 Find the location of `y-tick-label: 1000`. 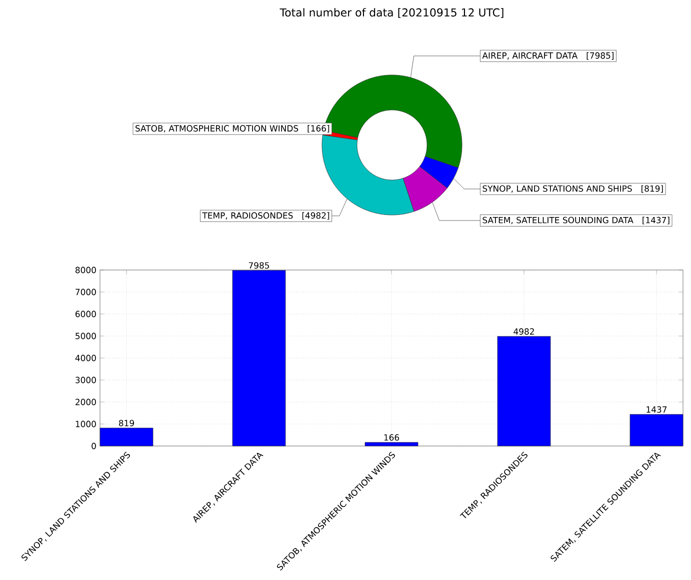

y-tick-label: 1000 is located at coordinates (86, 424).